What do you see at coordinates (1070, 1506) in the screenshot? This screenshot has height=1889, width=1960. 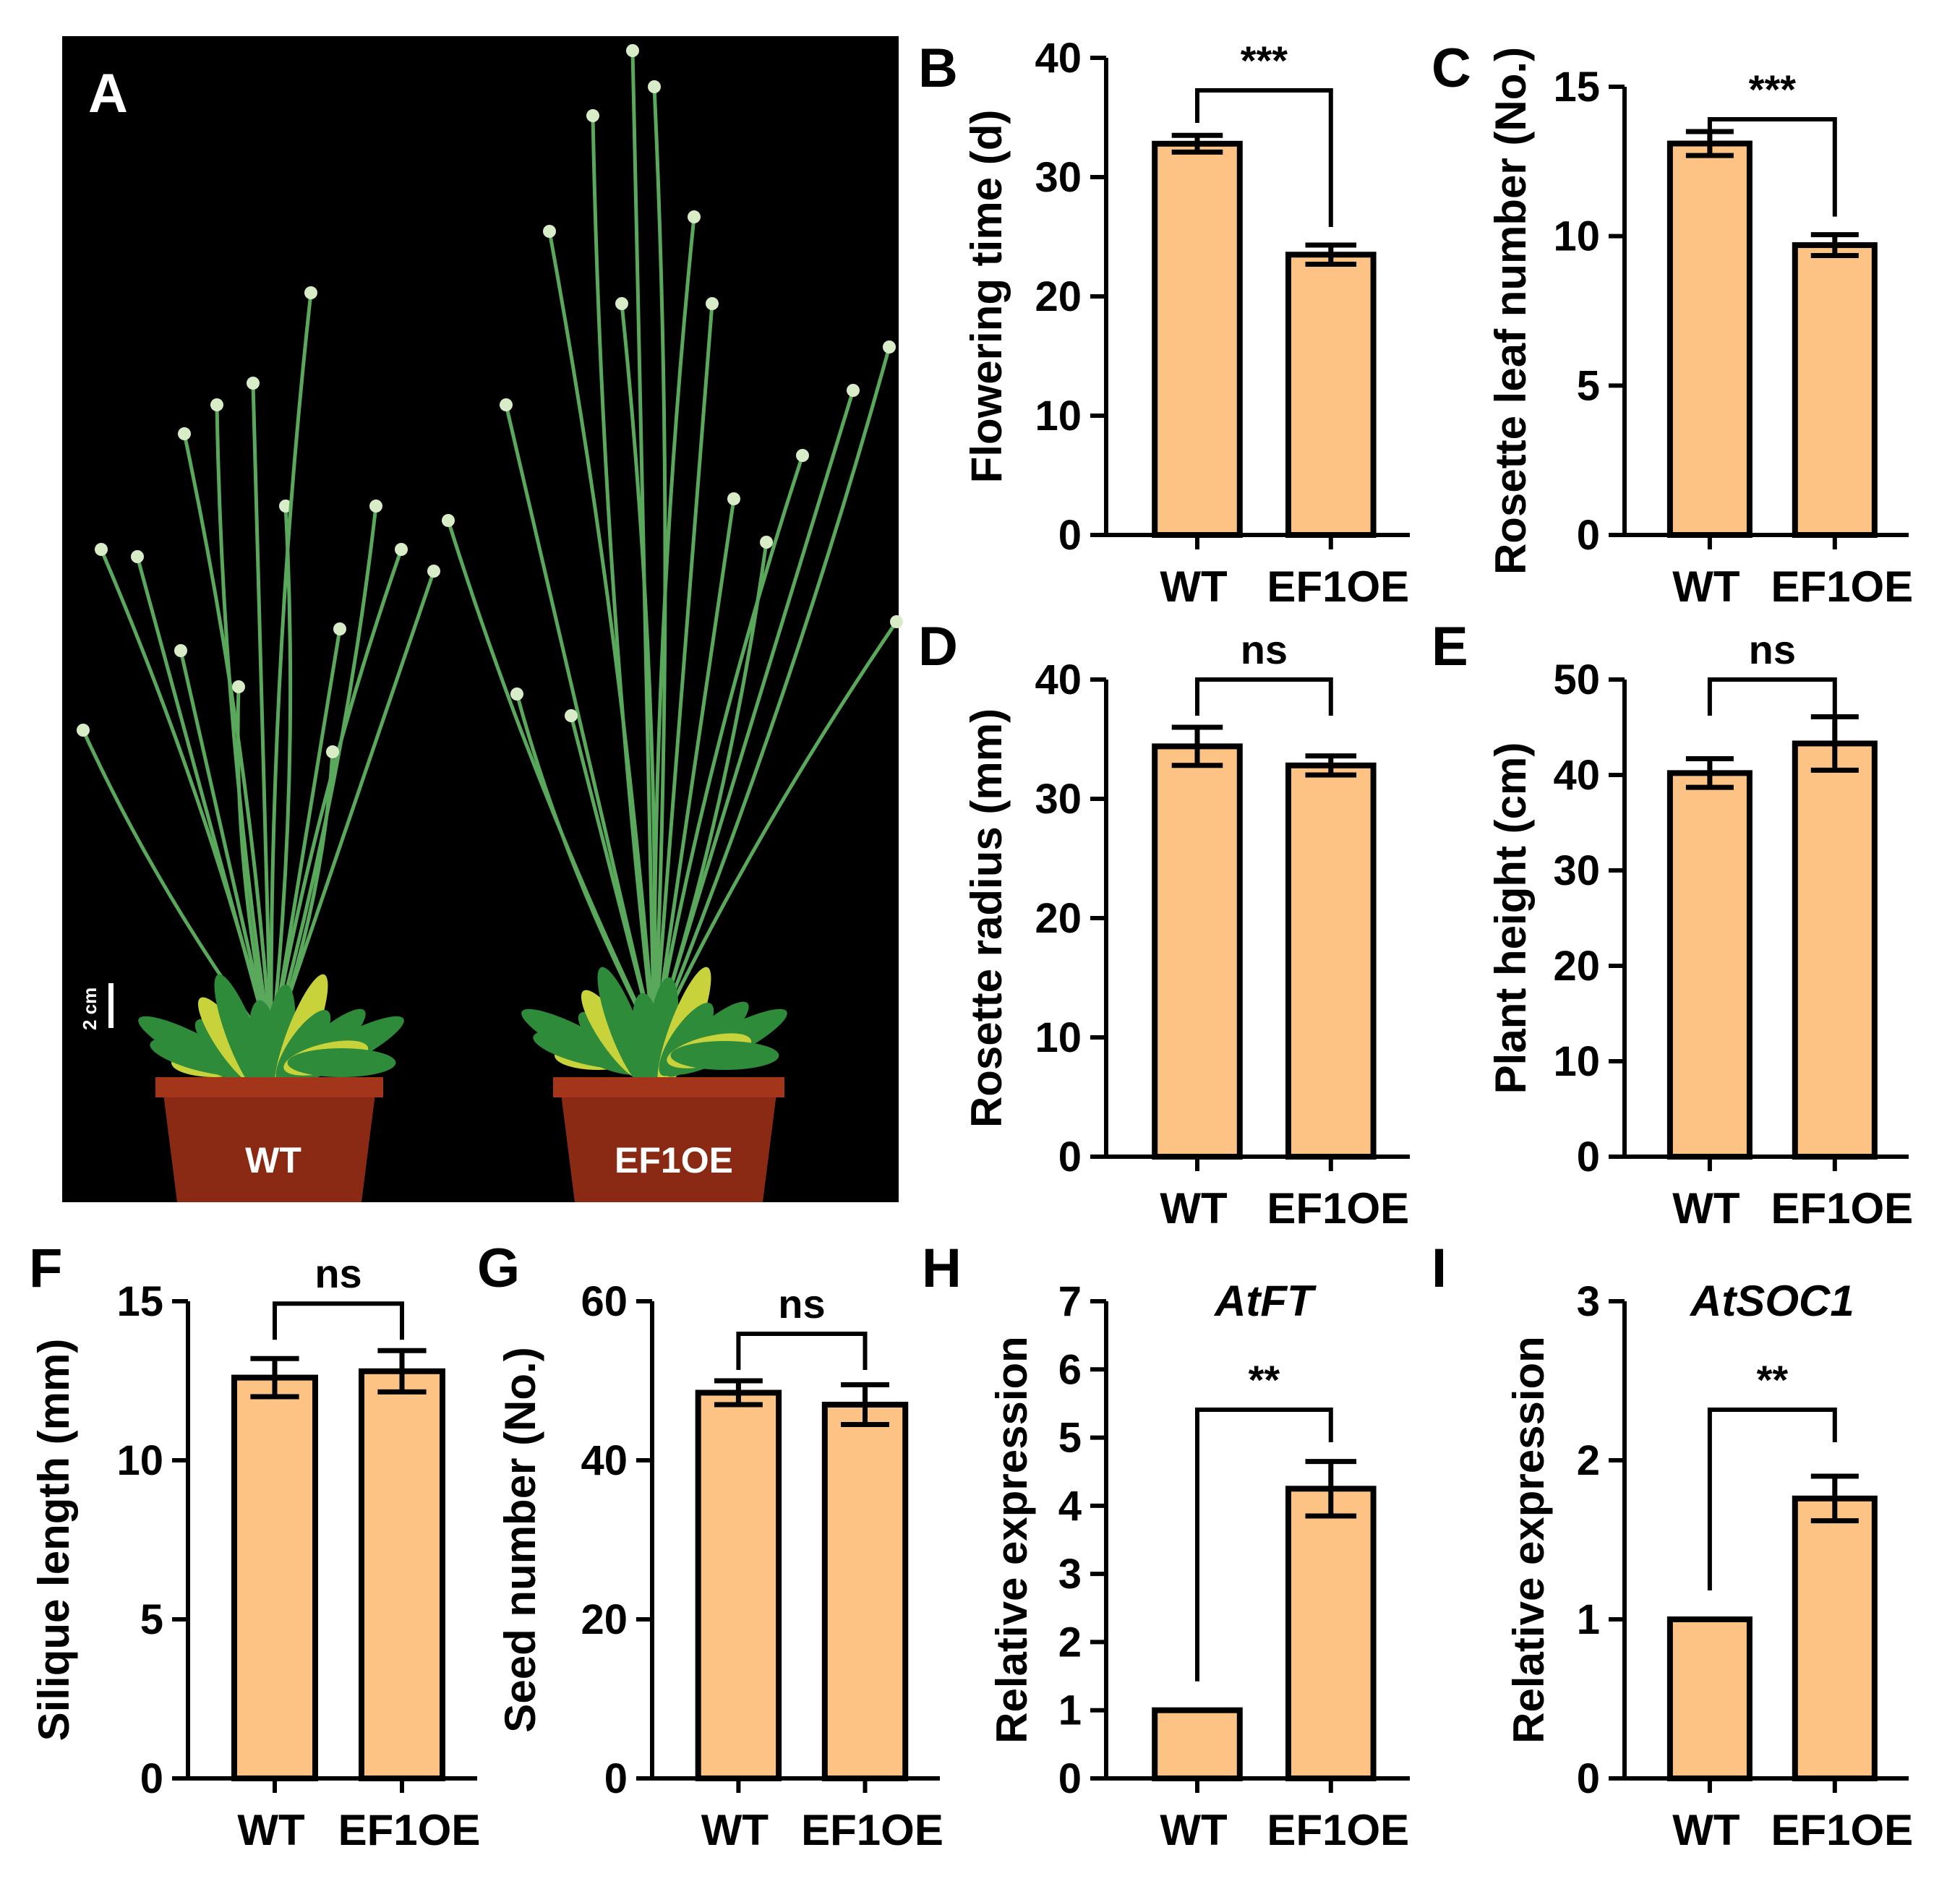 I see `y-tick-label: 4` at bounding box center [1070, 1506].